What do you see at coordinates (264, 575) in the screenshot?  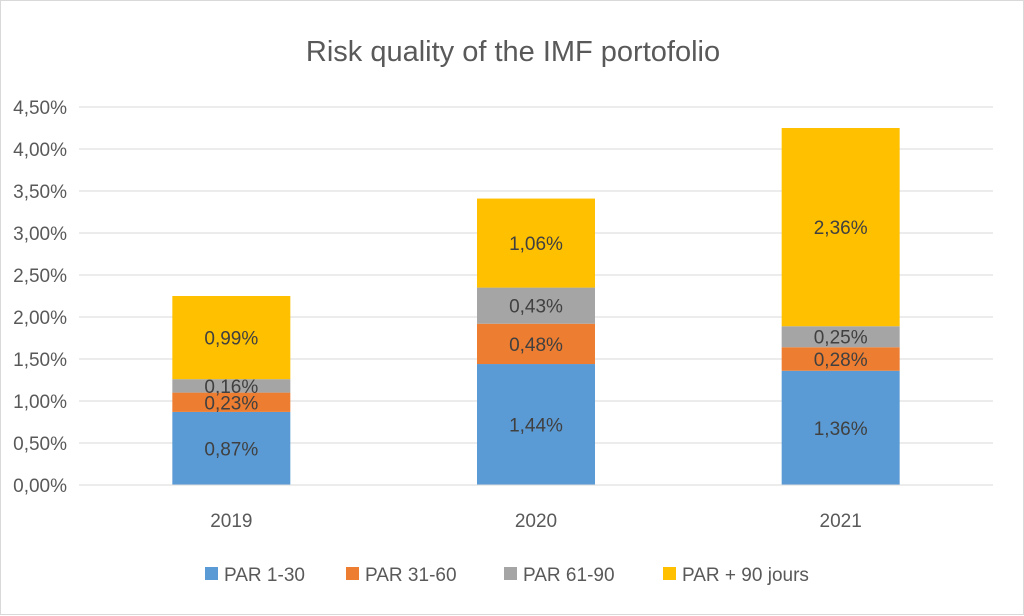 I see `legend-label: PAR 1-30` at bounding box center [264, 575].